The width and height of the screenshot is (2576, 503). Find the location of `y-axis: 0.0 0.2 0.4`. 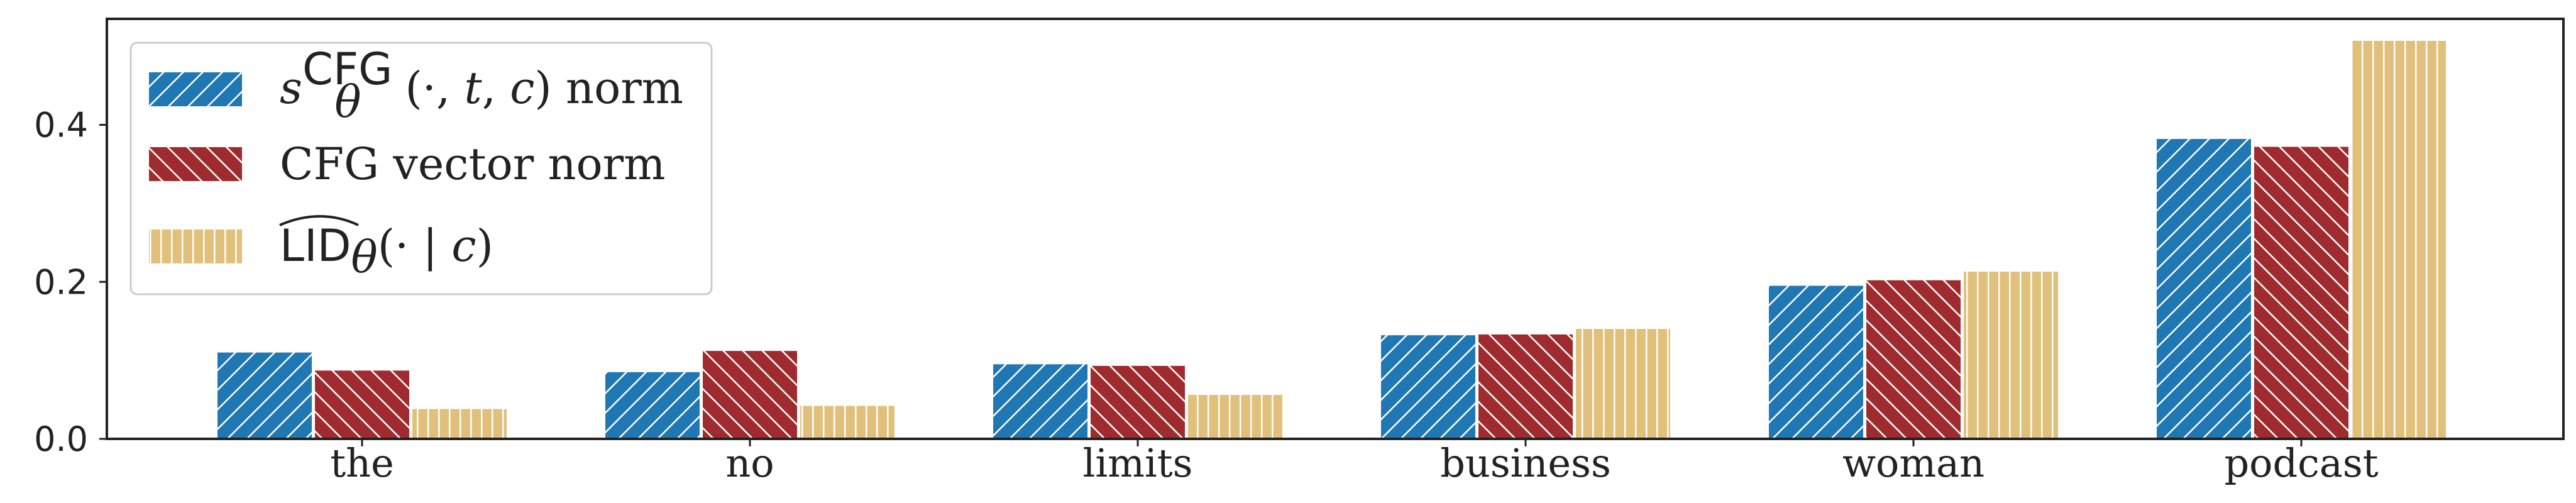

y-axis: 0.0 0.2 0.4 is located at coordinates (70, 283).